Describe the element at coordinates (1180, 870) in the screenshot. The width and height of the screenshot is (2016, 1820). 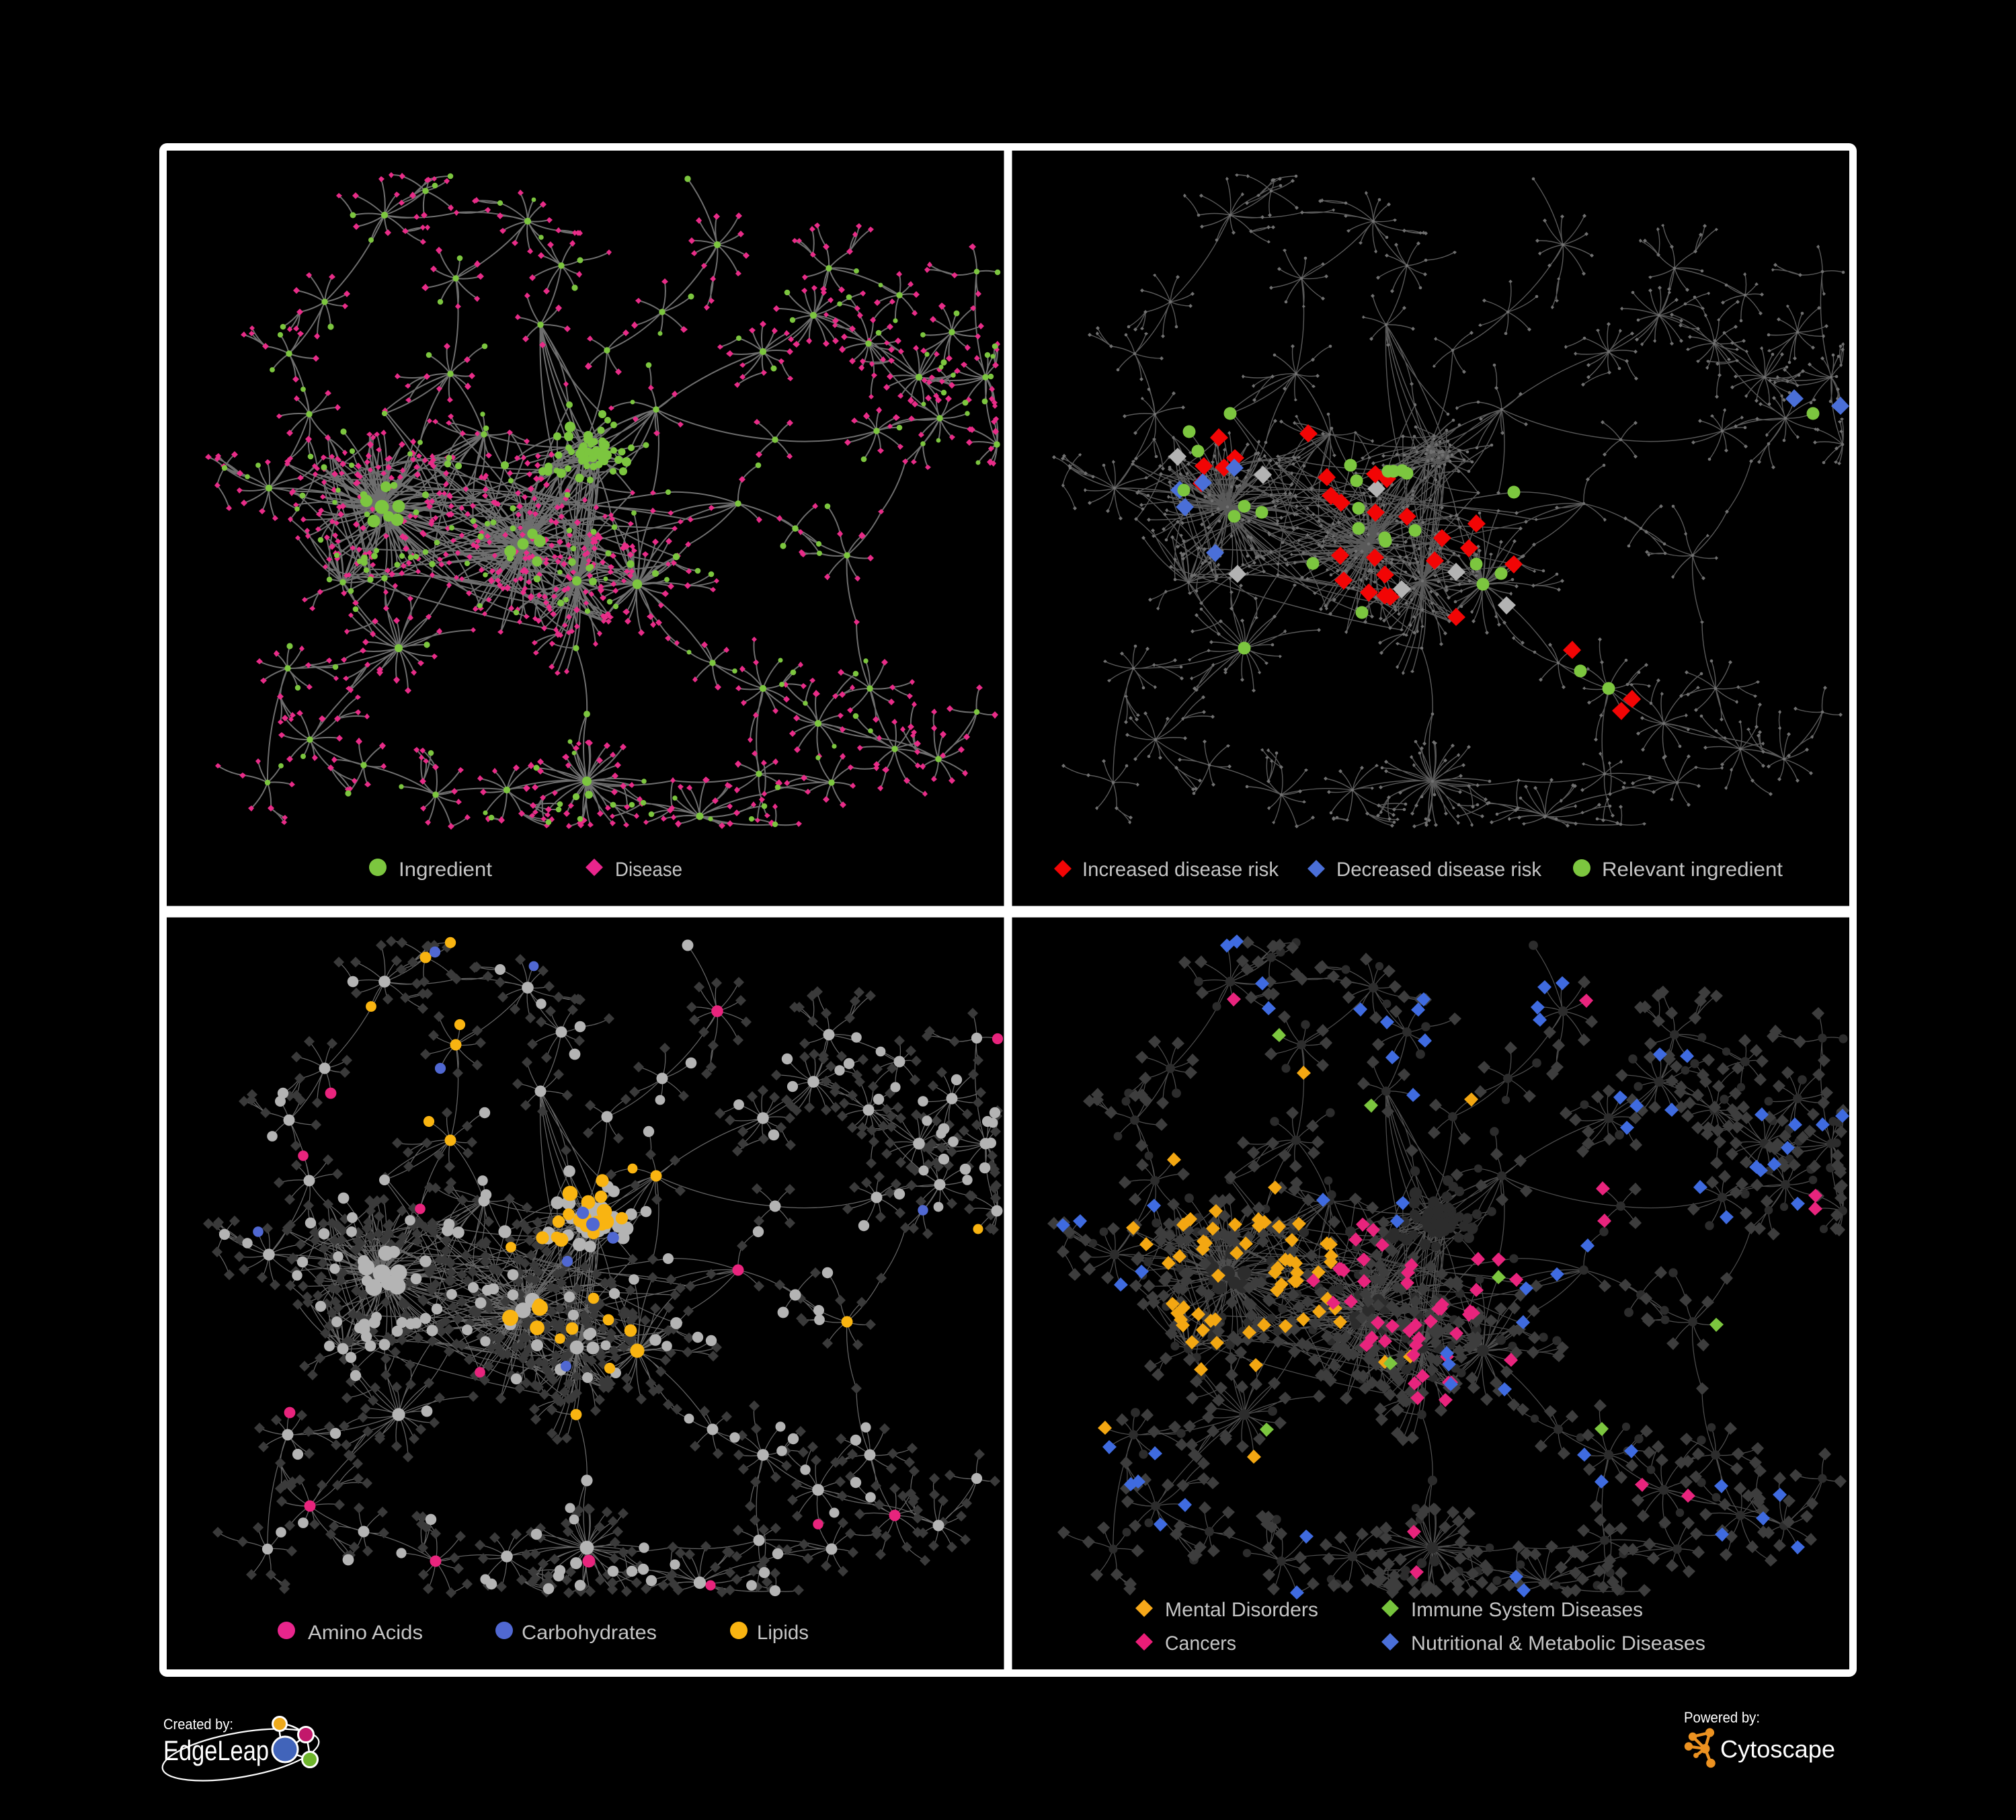
I see `svg-text: Increased disease risk` at that location.